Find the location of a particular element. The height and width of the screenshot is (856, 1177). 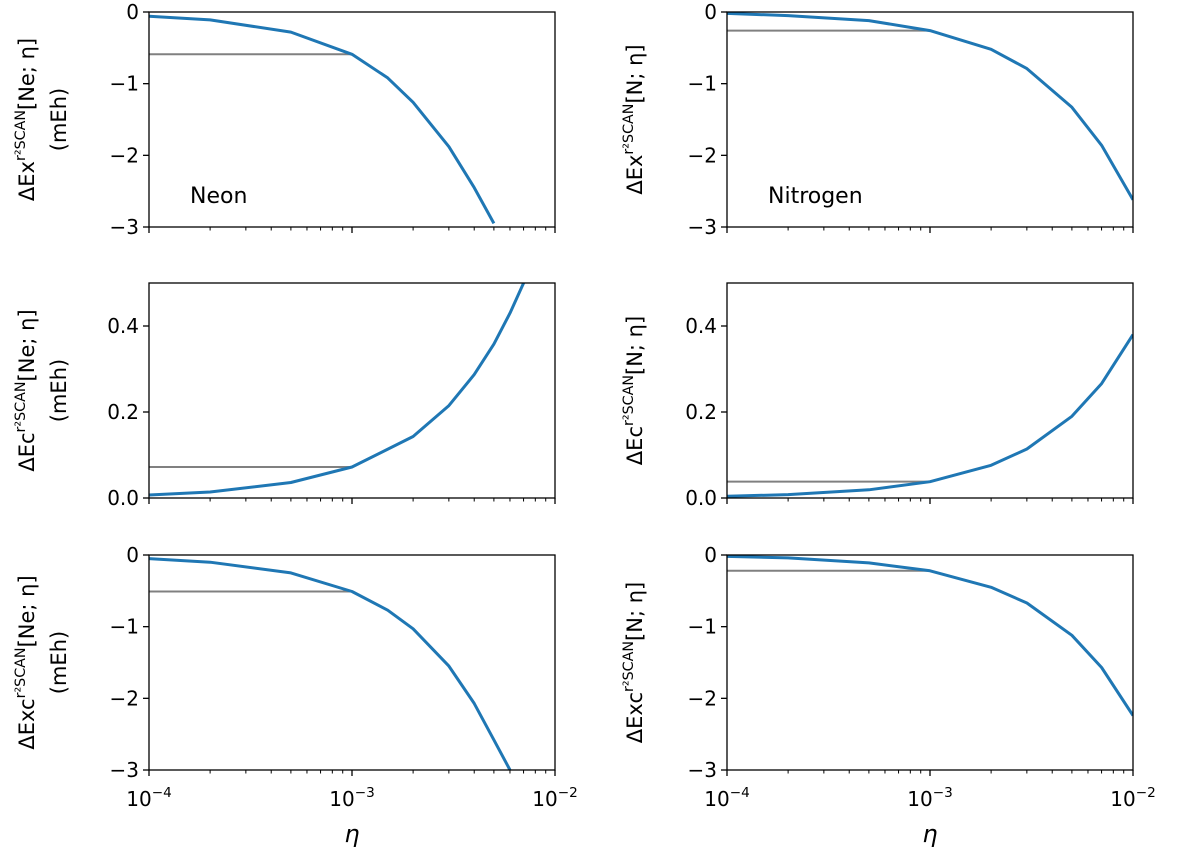

panel-ec-n: 0.0 0.2 0.4 ΔEcr²SCAN[N; η] is located at coordinates (877, 396).